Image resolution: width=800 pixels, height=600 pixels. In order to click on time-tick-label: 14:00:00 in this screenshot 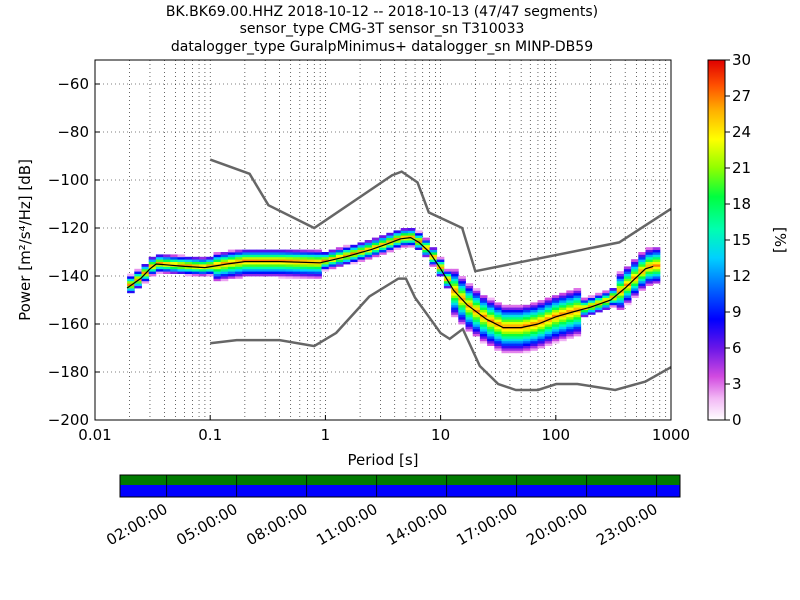, I will do `click(416, 524)`.